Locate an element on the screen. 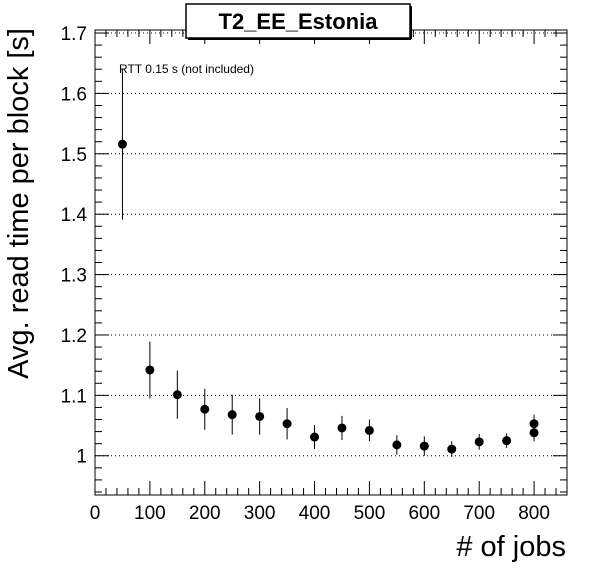 The height and width of the screenshot is (577, 596). y-tick-label: 1 is located at coordinates (81, 457).